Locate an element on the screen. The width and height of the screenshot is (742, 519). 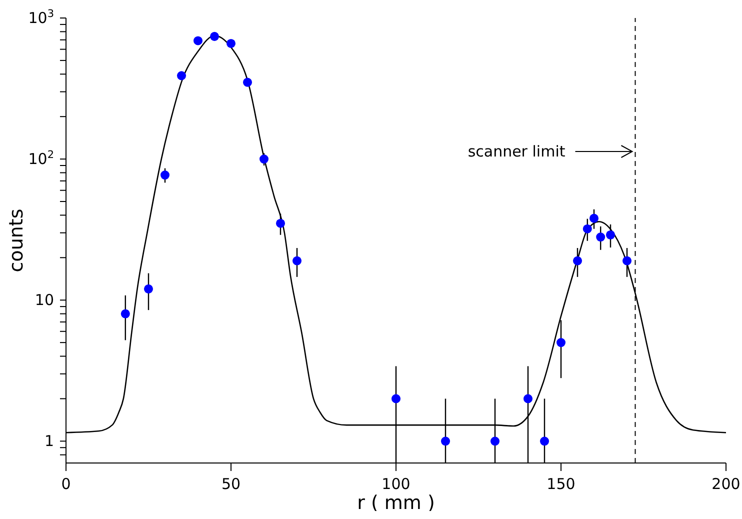
y-axis-title: counts is located at coordinates (17, 240).